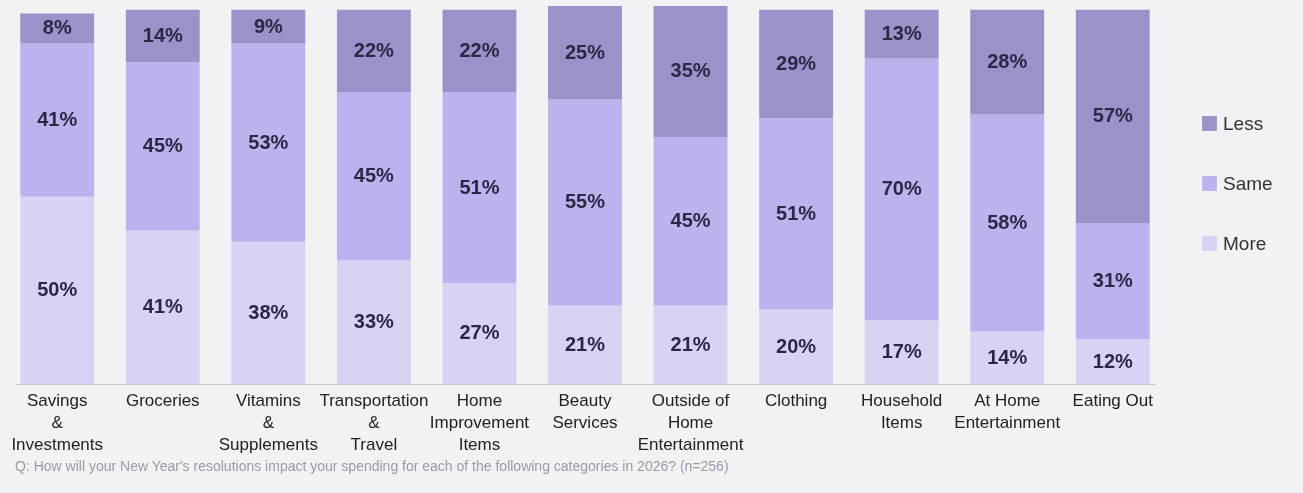  I want to click on data-label: 35%, so click(690, 70).